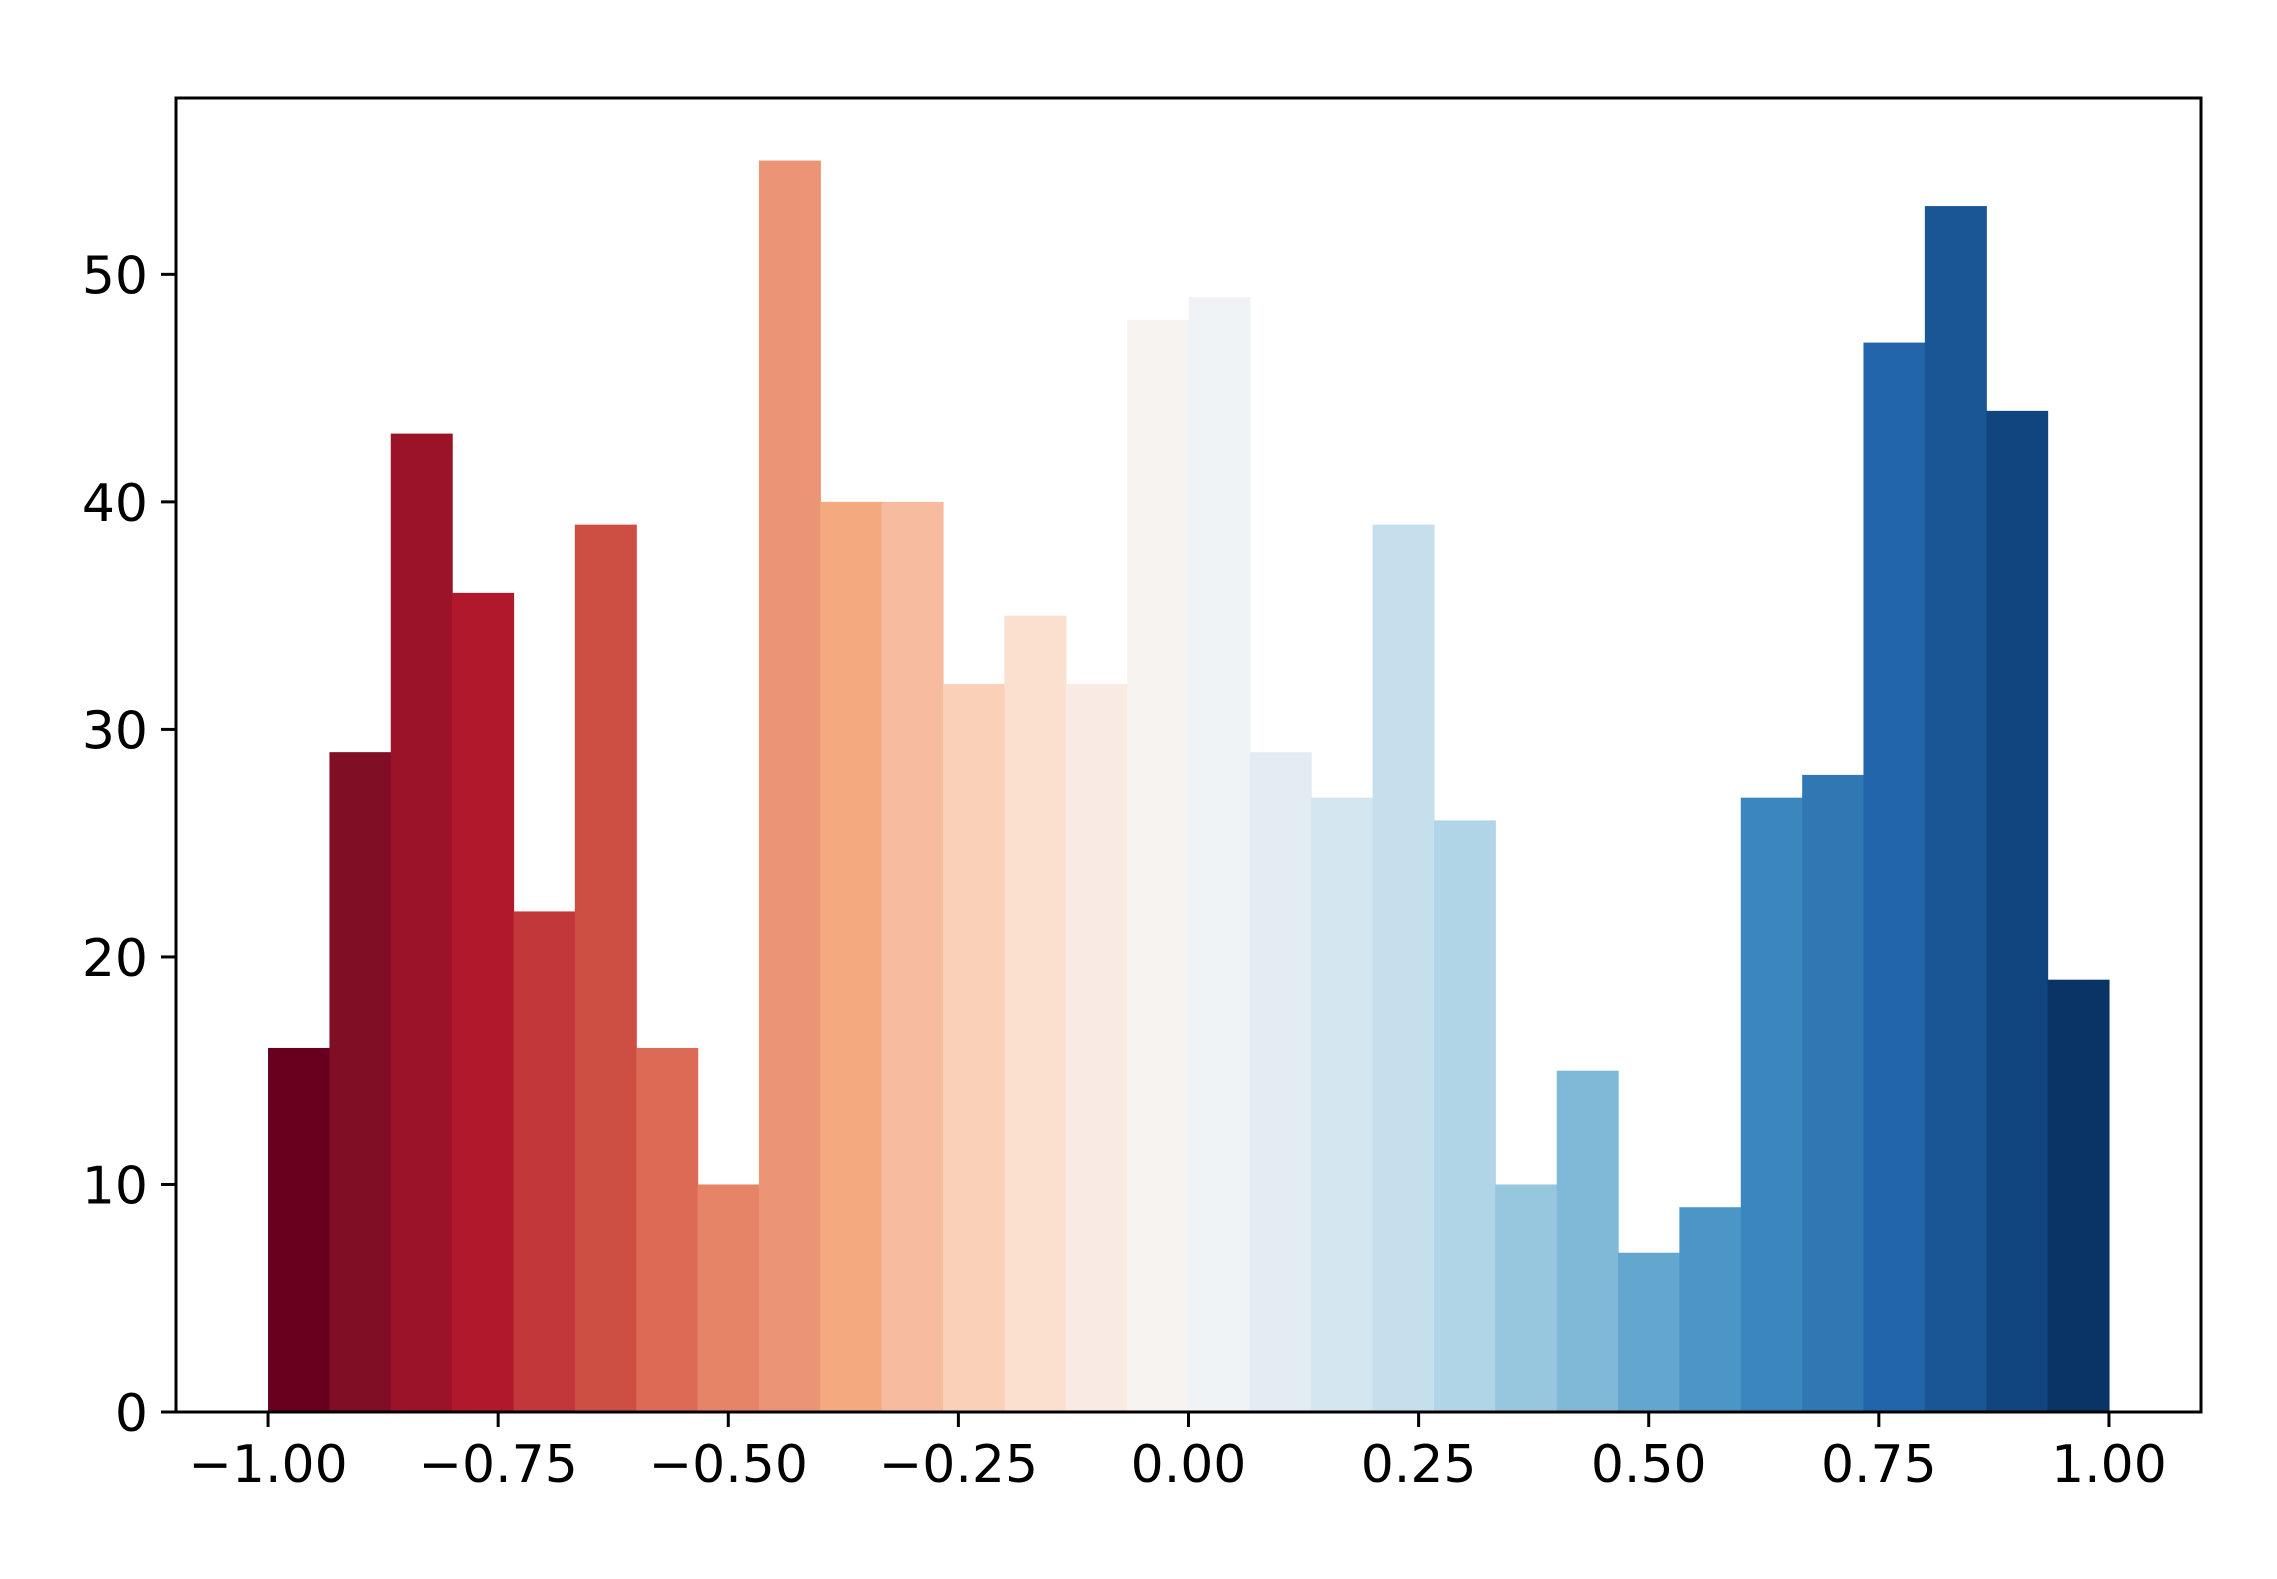 The width and height of the screenshot is (2277, 1579). I want to click on x-tick-label: 0.00, so click(1189, 1465).